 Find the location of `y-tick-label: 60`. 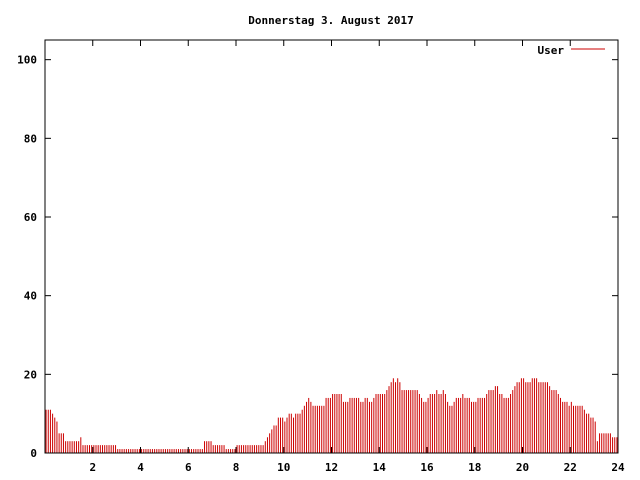

y-tick-label: 60 is located at coordinates (30, 217).